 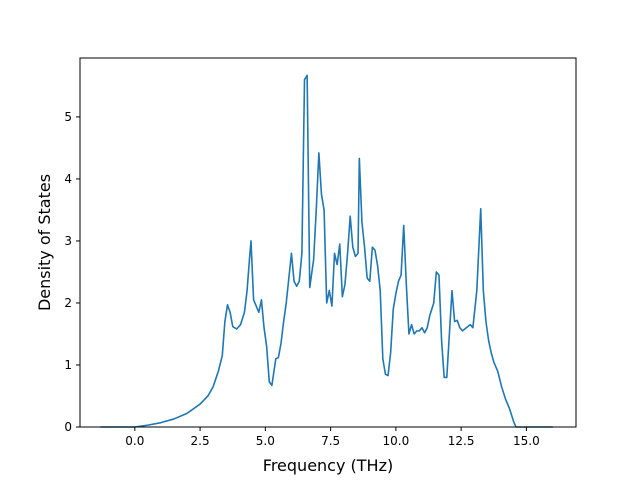 What do you see at coordinates (200, 441) in the screenshot?
I see `x-tick-label: 2.5` at bounding box center [200, 441].